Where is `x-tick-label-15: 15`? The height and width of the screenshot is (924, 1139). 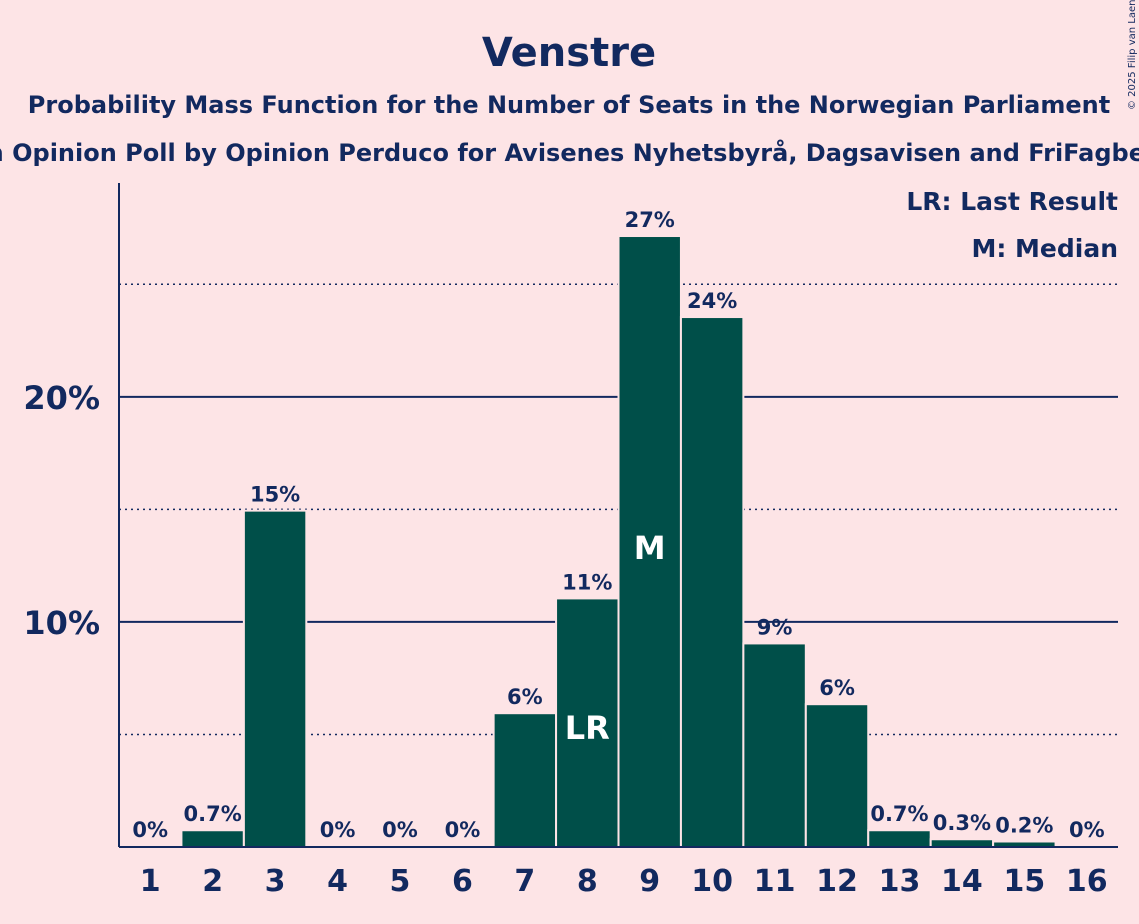 x-tick-label-15: 15 is located at coordinates (1024, 881).